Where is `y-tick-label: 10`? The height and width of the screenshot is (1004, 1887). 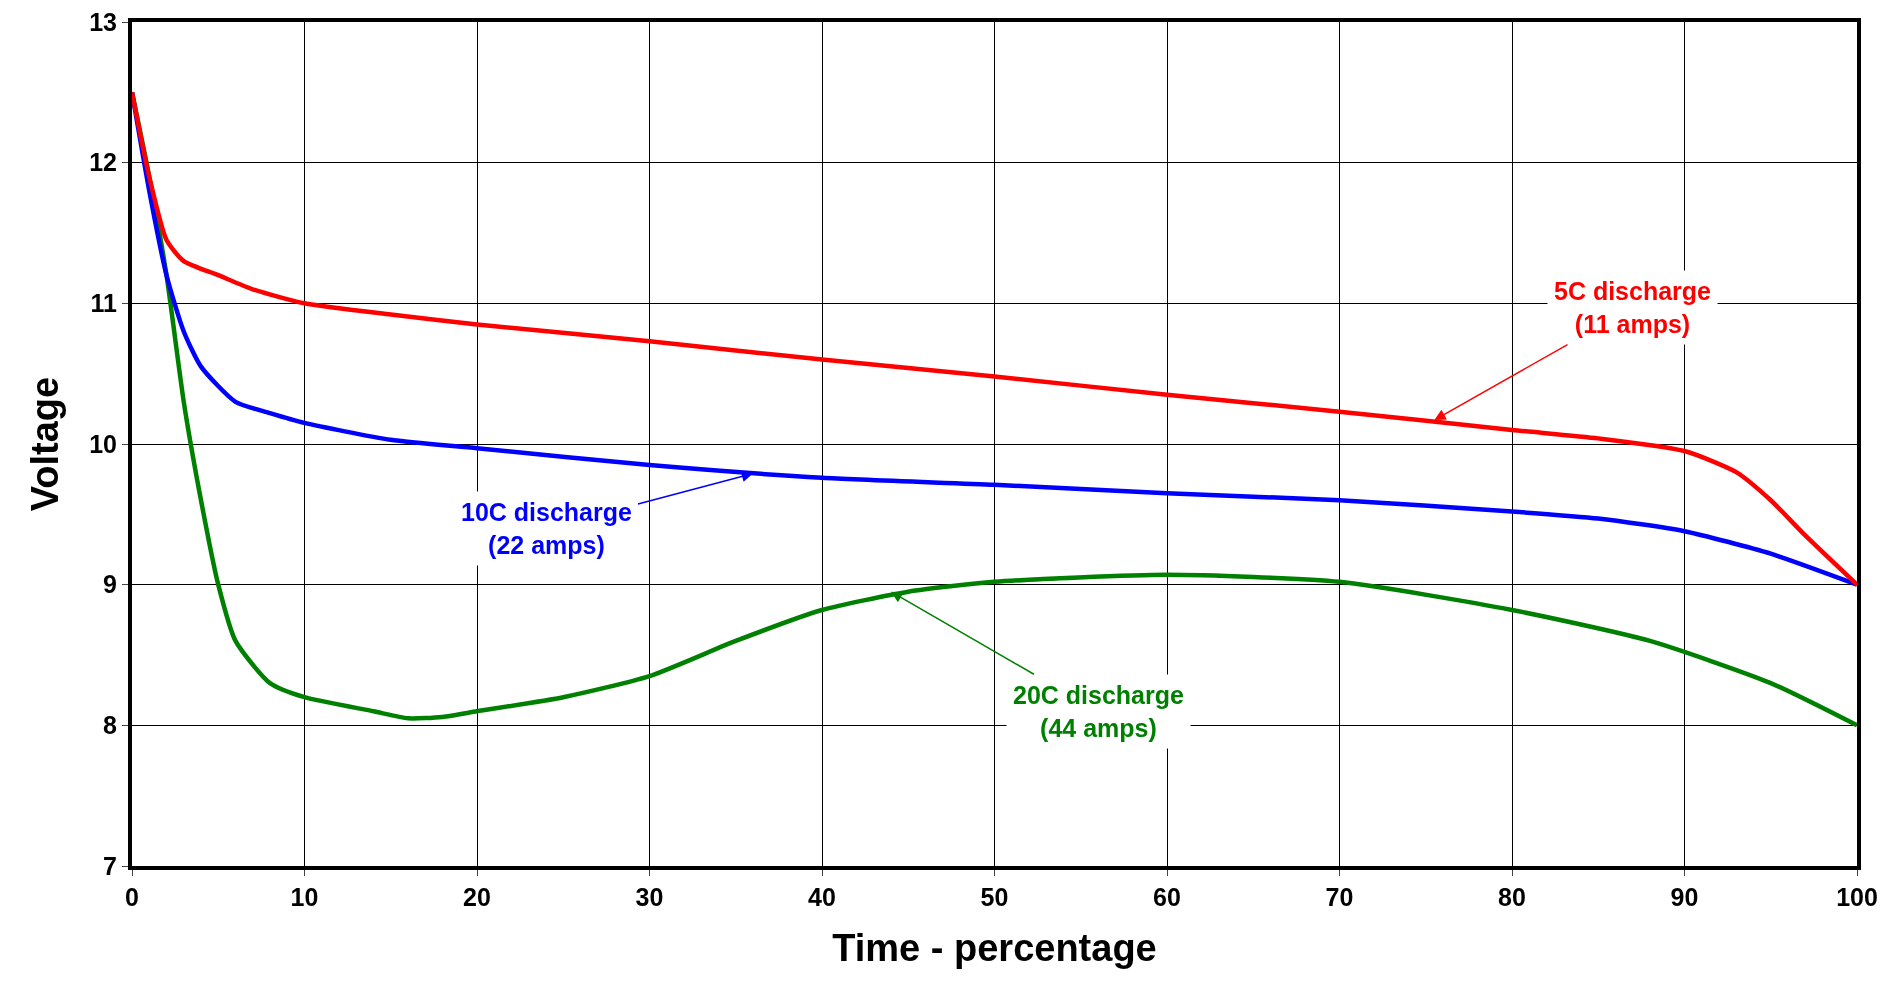 y-tick-label: 10 is located at coordinates (103, 443).